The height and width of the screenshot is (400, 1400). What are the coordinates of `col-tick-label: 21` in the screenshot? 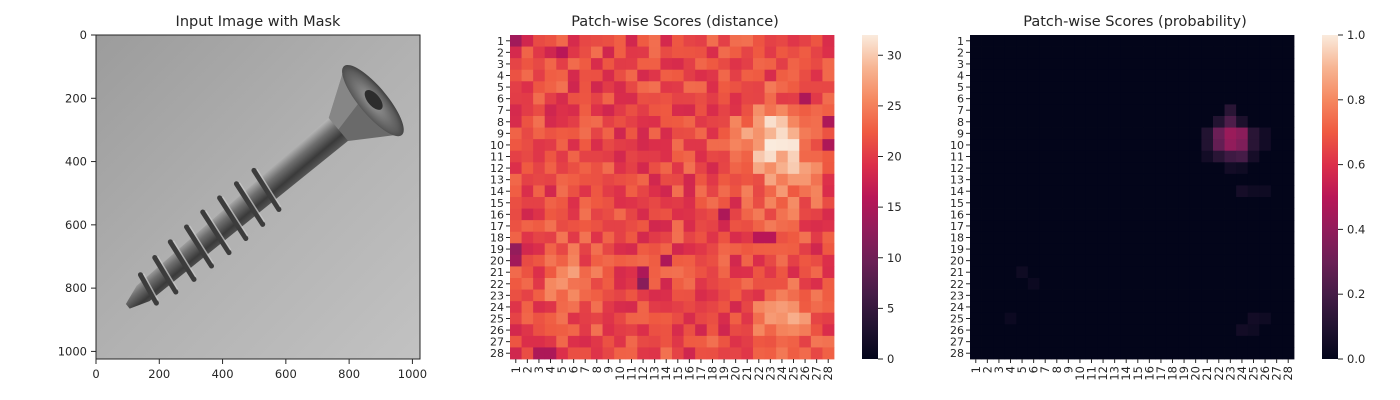 It's located at (1207, 373).